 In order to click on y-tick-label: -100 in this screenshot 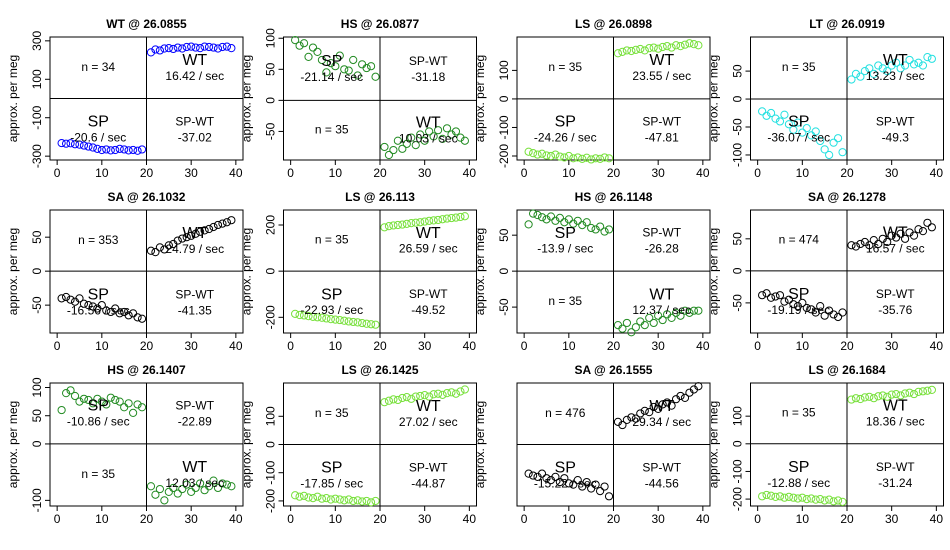, I will do `click(37, 500)`.